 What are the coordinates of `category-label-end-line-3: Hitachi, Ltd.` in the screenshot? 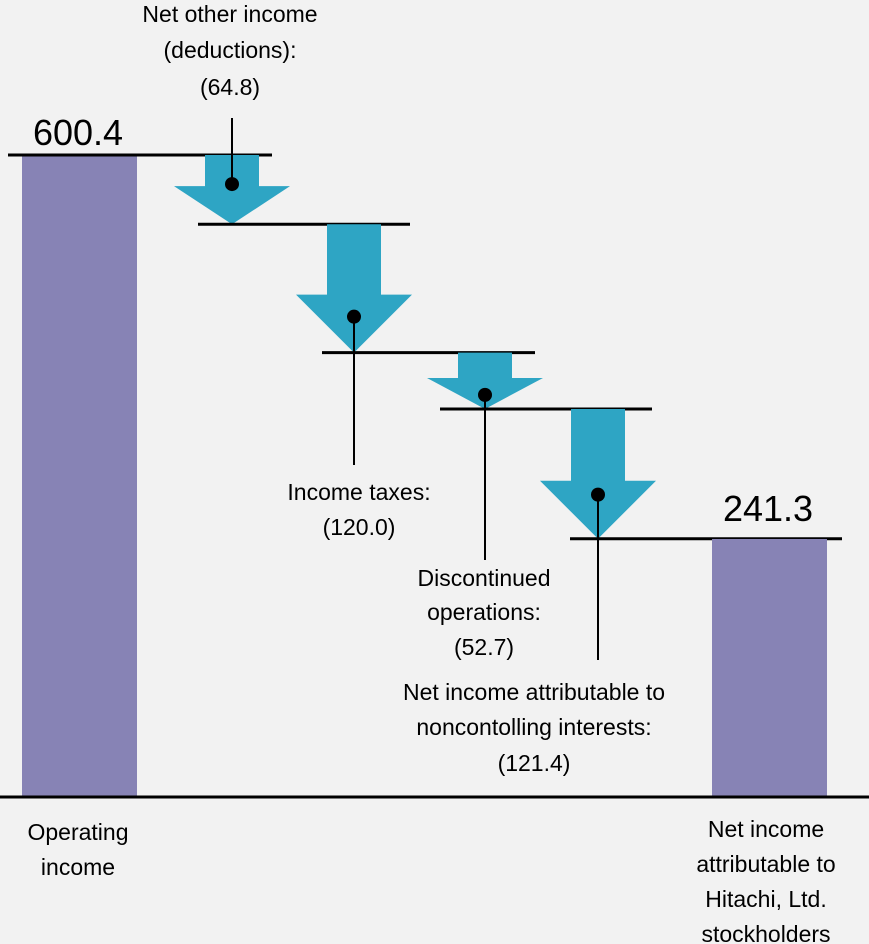 It's located at (765, 899).